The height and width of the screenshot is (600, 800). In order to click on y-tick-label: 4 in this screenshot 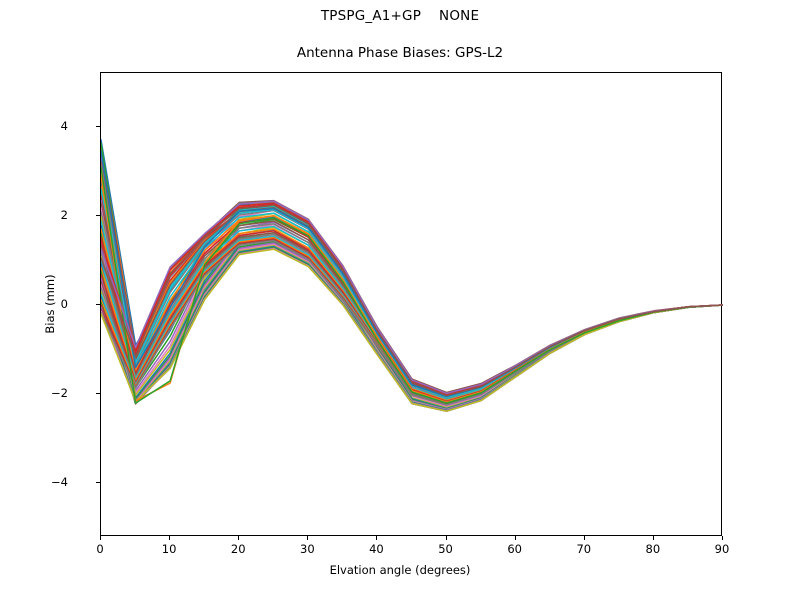, I will do `click(64, 125)`.